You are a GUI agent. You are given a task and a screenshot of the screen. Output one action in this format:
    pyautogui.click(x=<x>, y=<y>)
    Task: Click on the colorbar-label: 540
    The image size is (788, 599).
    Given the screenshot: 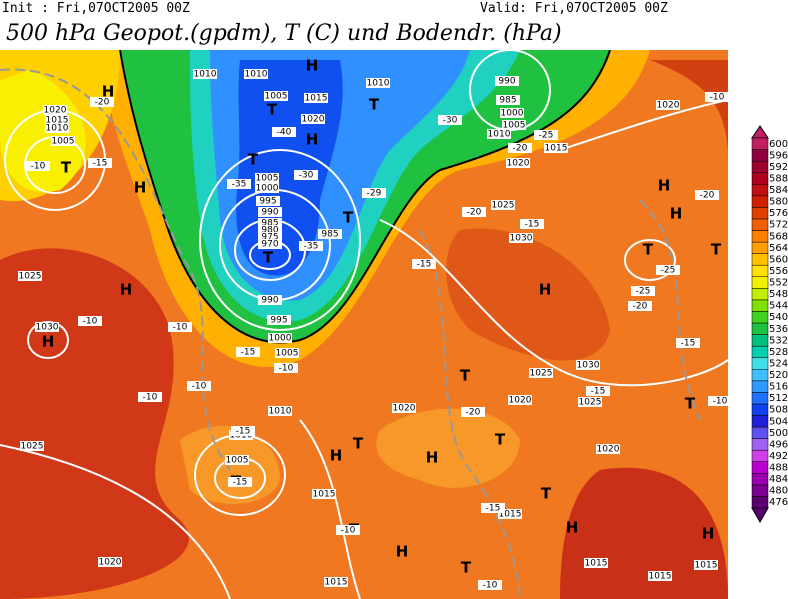 What is the action you would take?
    pyautogui.click(x=778, y=317)
    